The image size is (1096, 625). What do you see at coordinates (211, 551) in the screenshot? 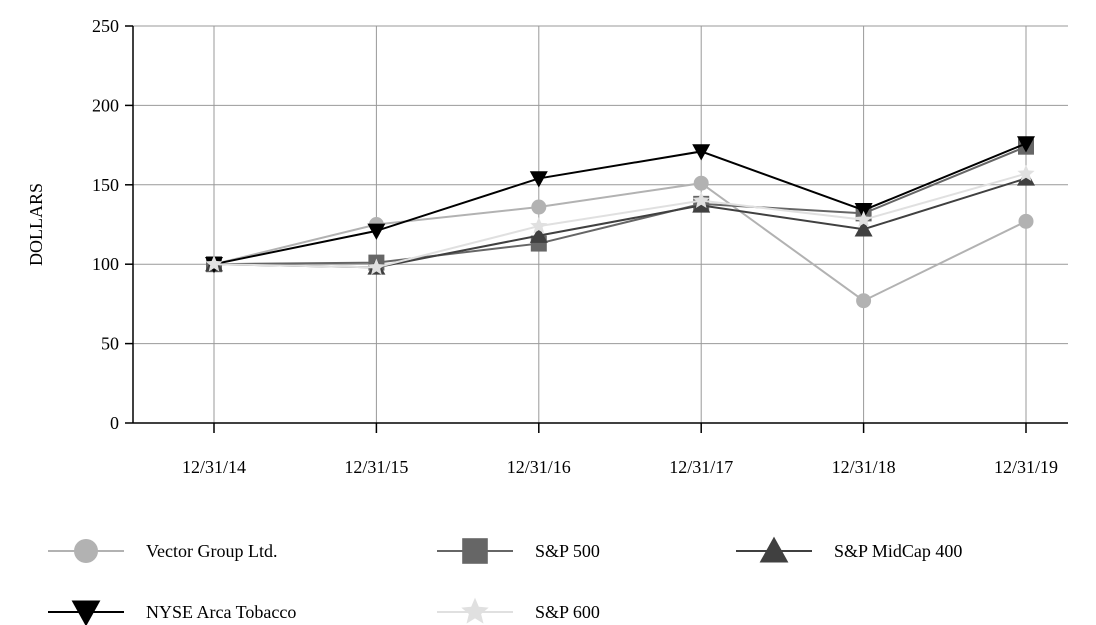
I see `legend-label: Vector Group Ltd.` at bounding box center [211, 551].